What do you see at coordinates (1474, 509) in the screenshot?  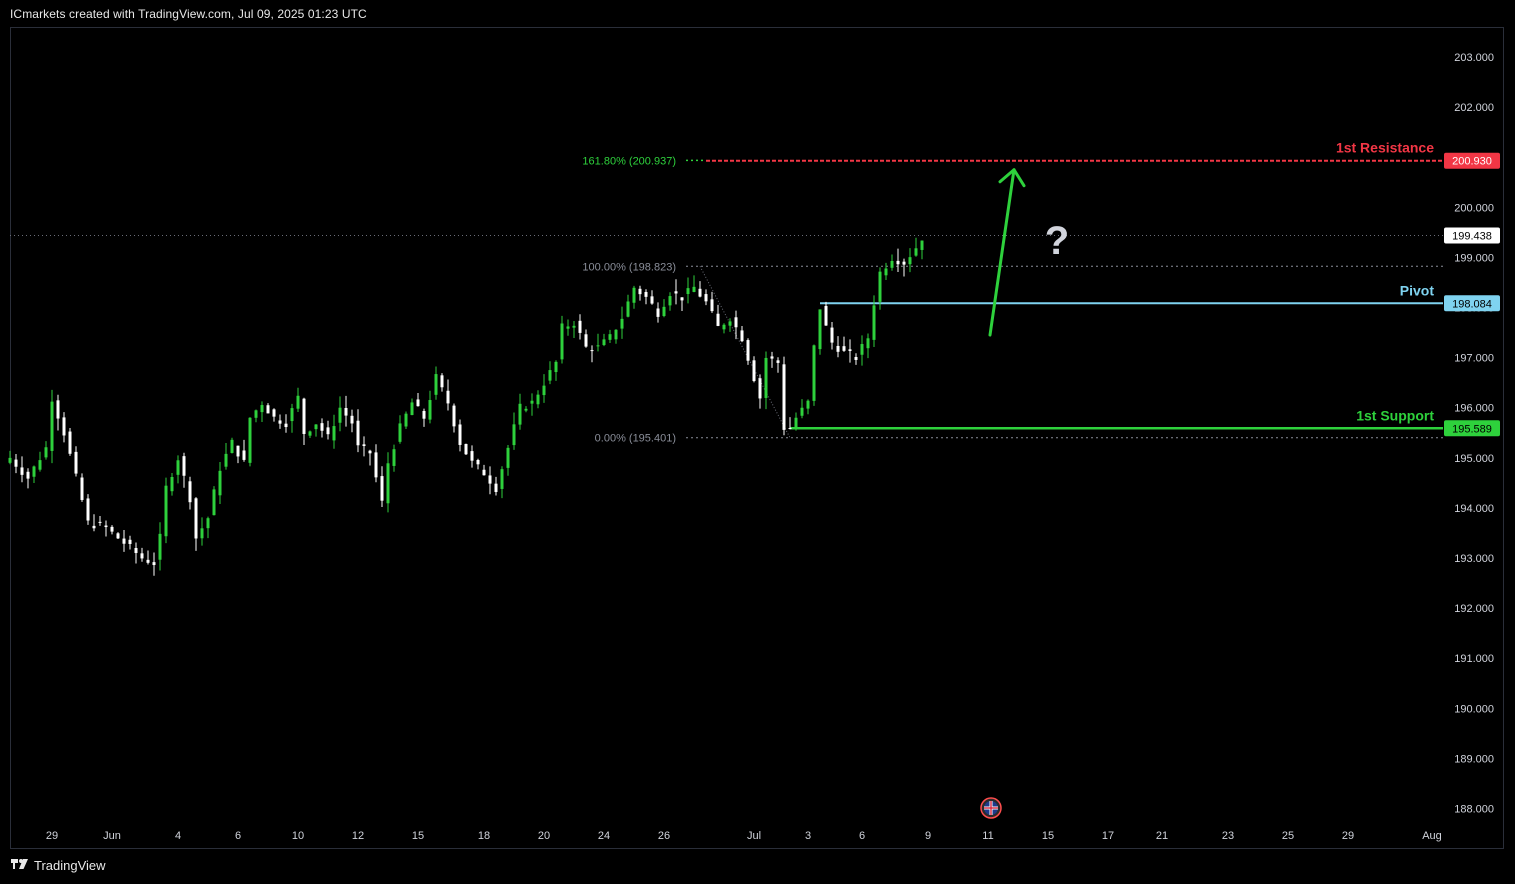 I see `y-tick-label: 194.000` at bounding box center [1474, 509].